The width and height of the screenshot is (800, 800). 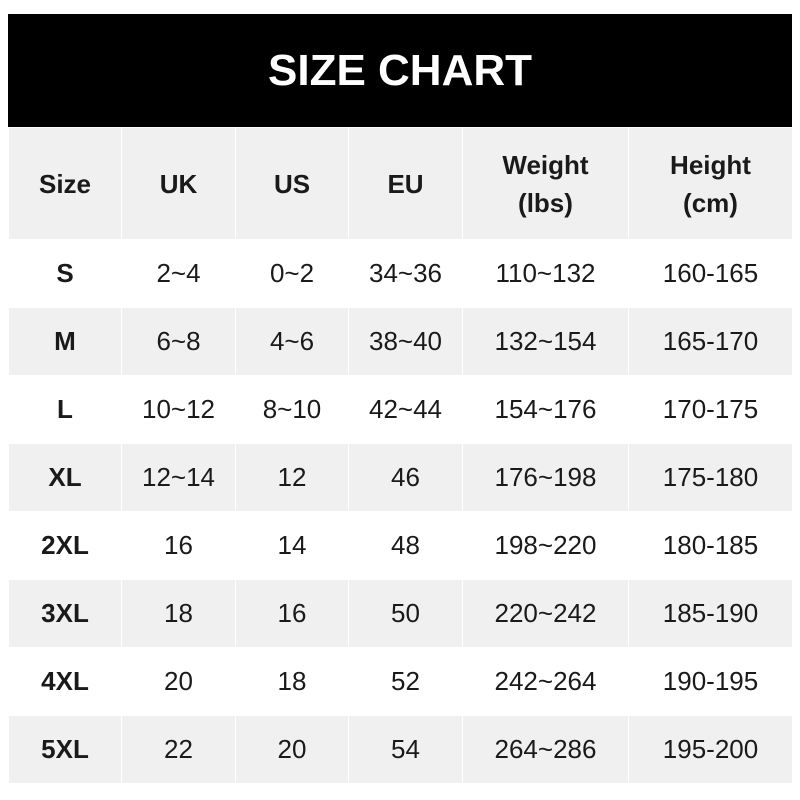 What do you see at coordinates (710, 341) in the screenshot?
I see `cell-height: 165-170` at bounding box center [710, 341].